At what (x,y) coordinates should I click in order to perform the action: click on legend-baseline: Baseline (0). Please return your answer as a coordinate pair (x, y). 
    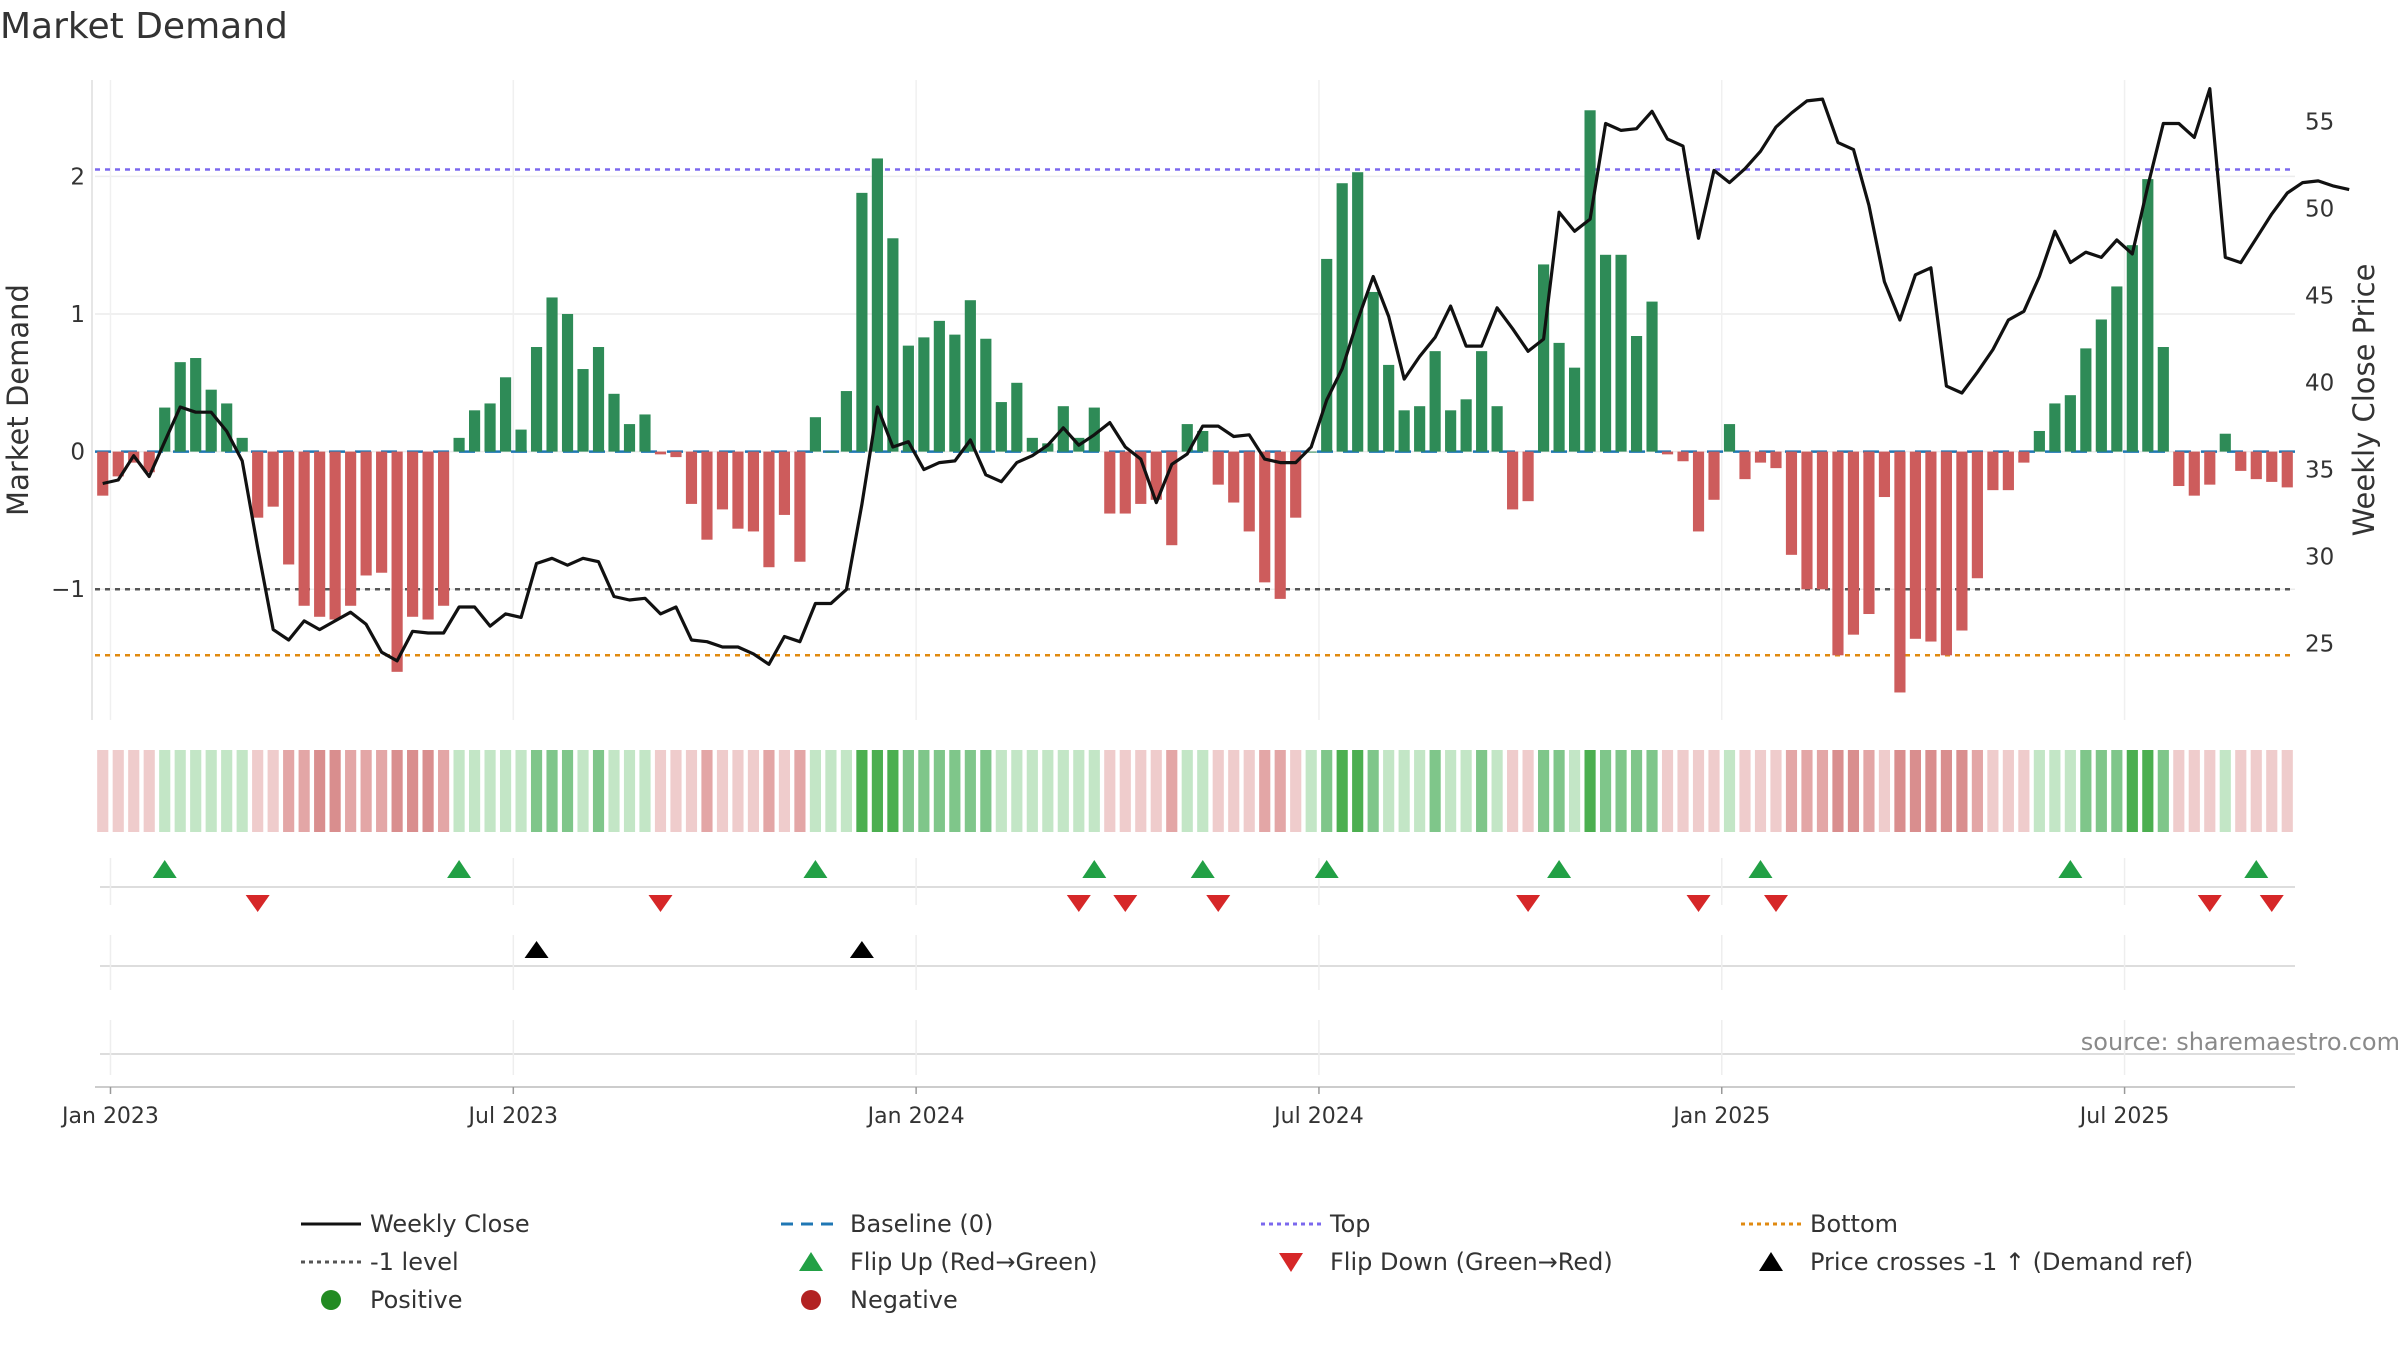
    Looking at the image, I should click on (886, 1224).